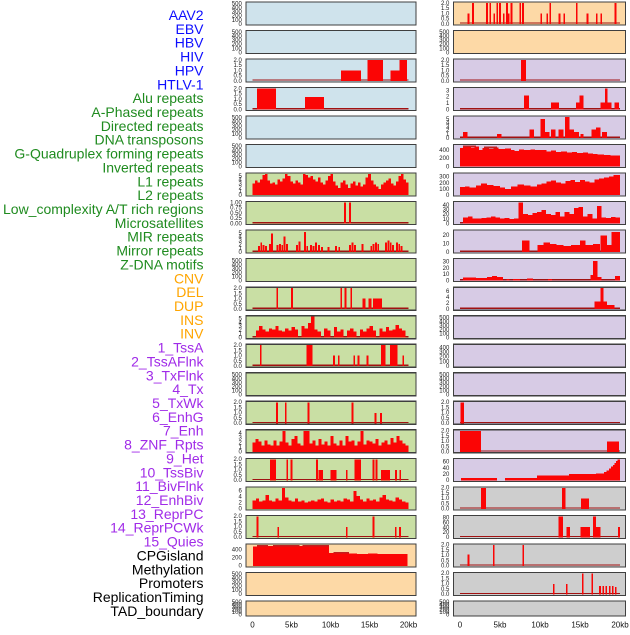 Image resolution: width=630 pixels, height=635 pixels. I want to click on svg-text: A-Phased repeats, so click(147, 112).